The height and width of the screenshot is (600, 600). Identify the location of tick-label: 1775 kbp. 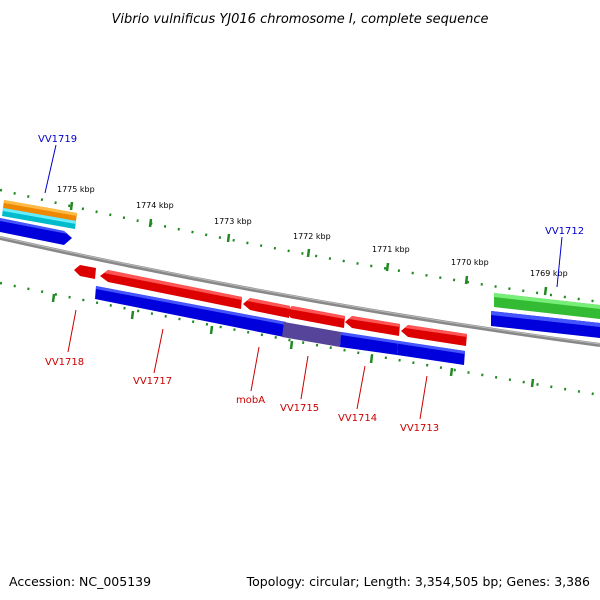
(76, 189).